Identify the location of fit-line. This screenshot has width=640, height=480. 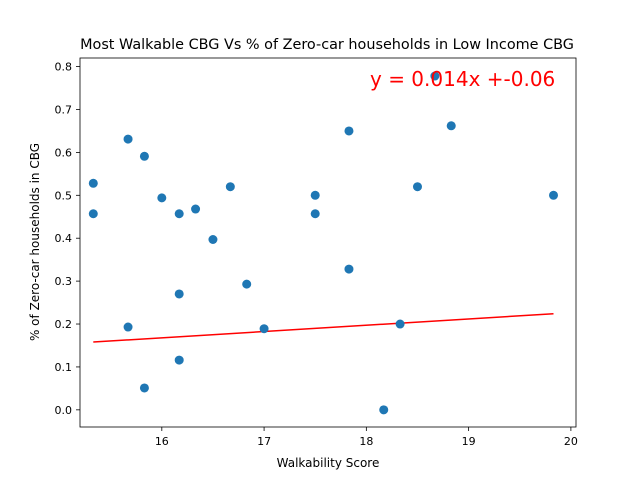
(323, 327).